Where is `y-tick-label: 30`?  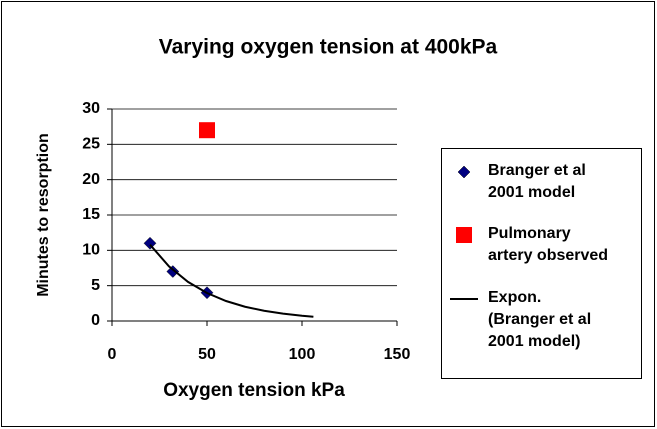 y-tick-label: 30 is located at coordinates (91, 108).